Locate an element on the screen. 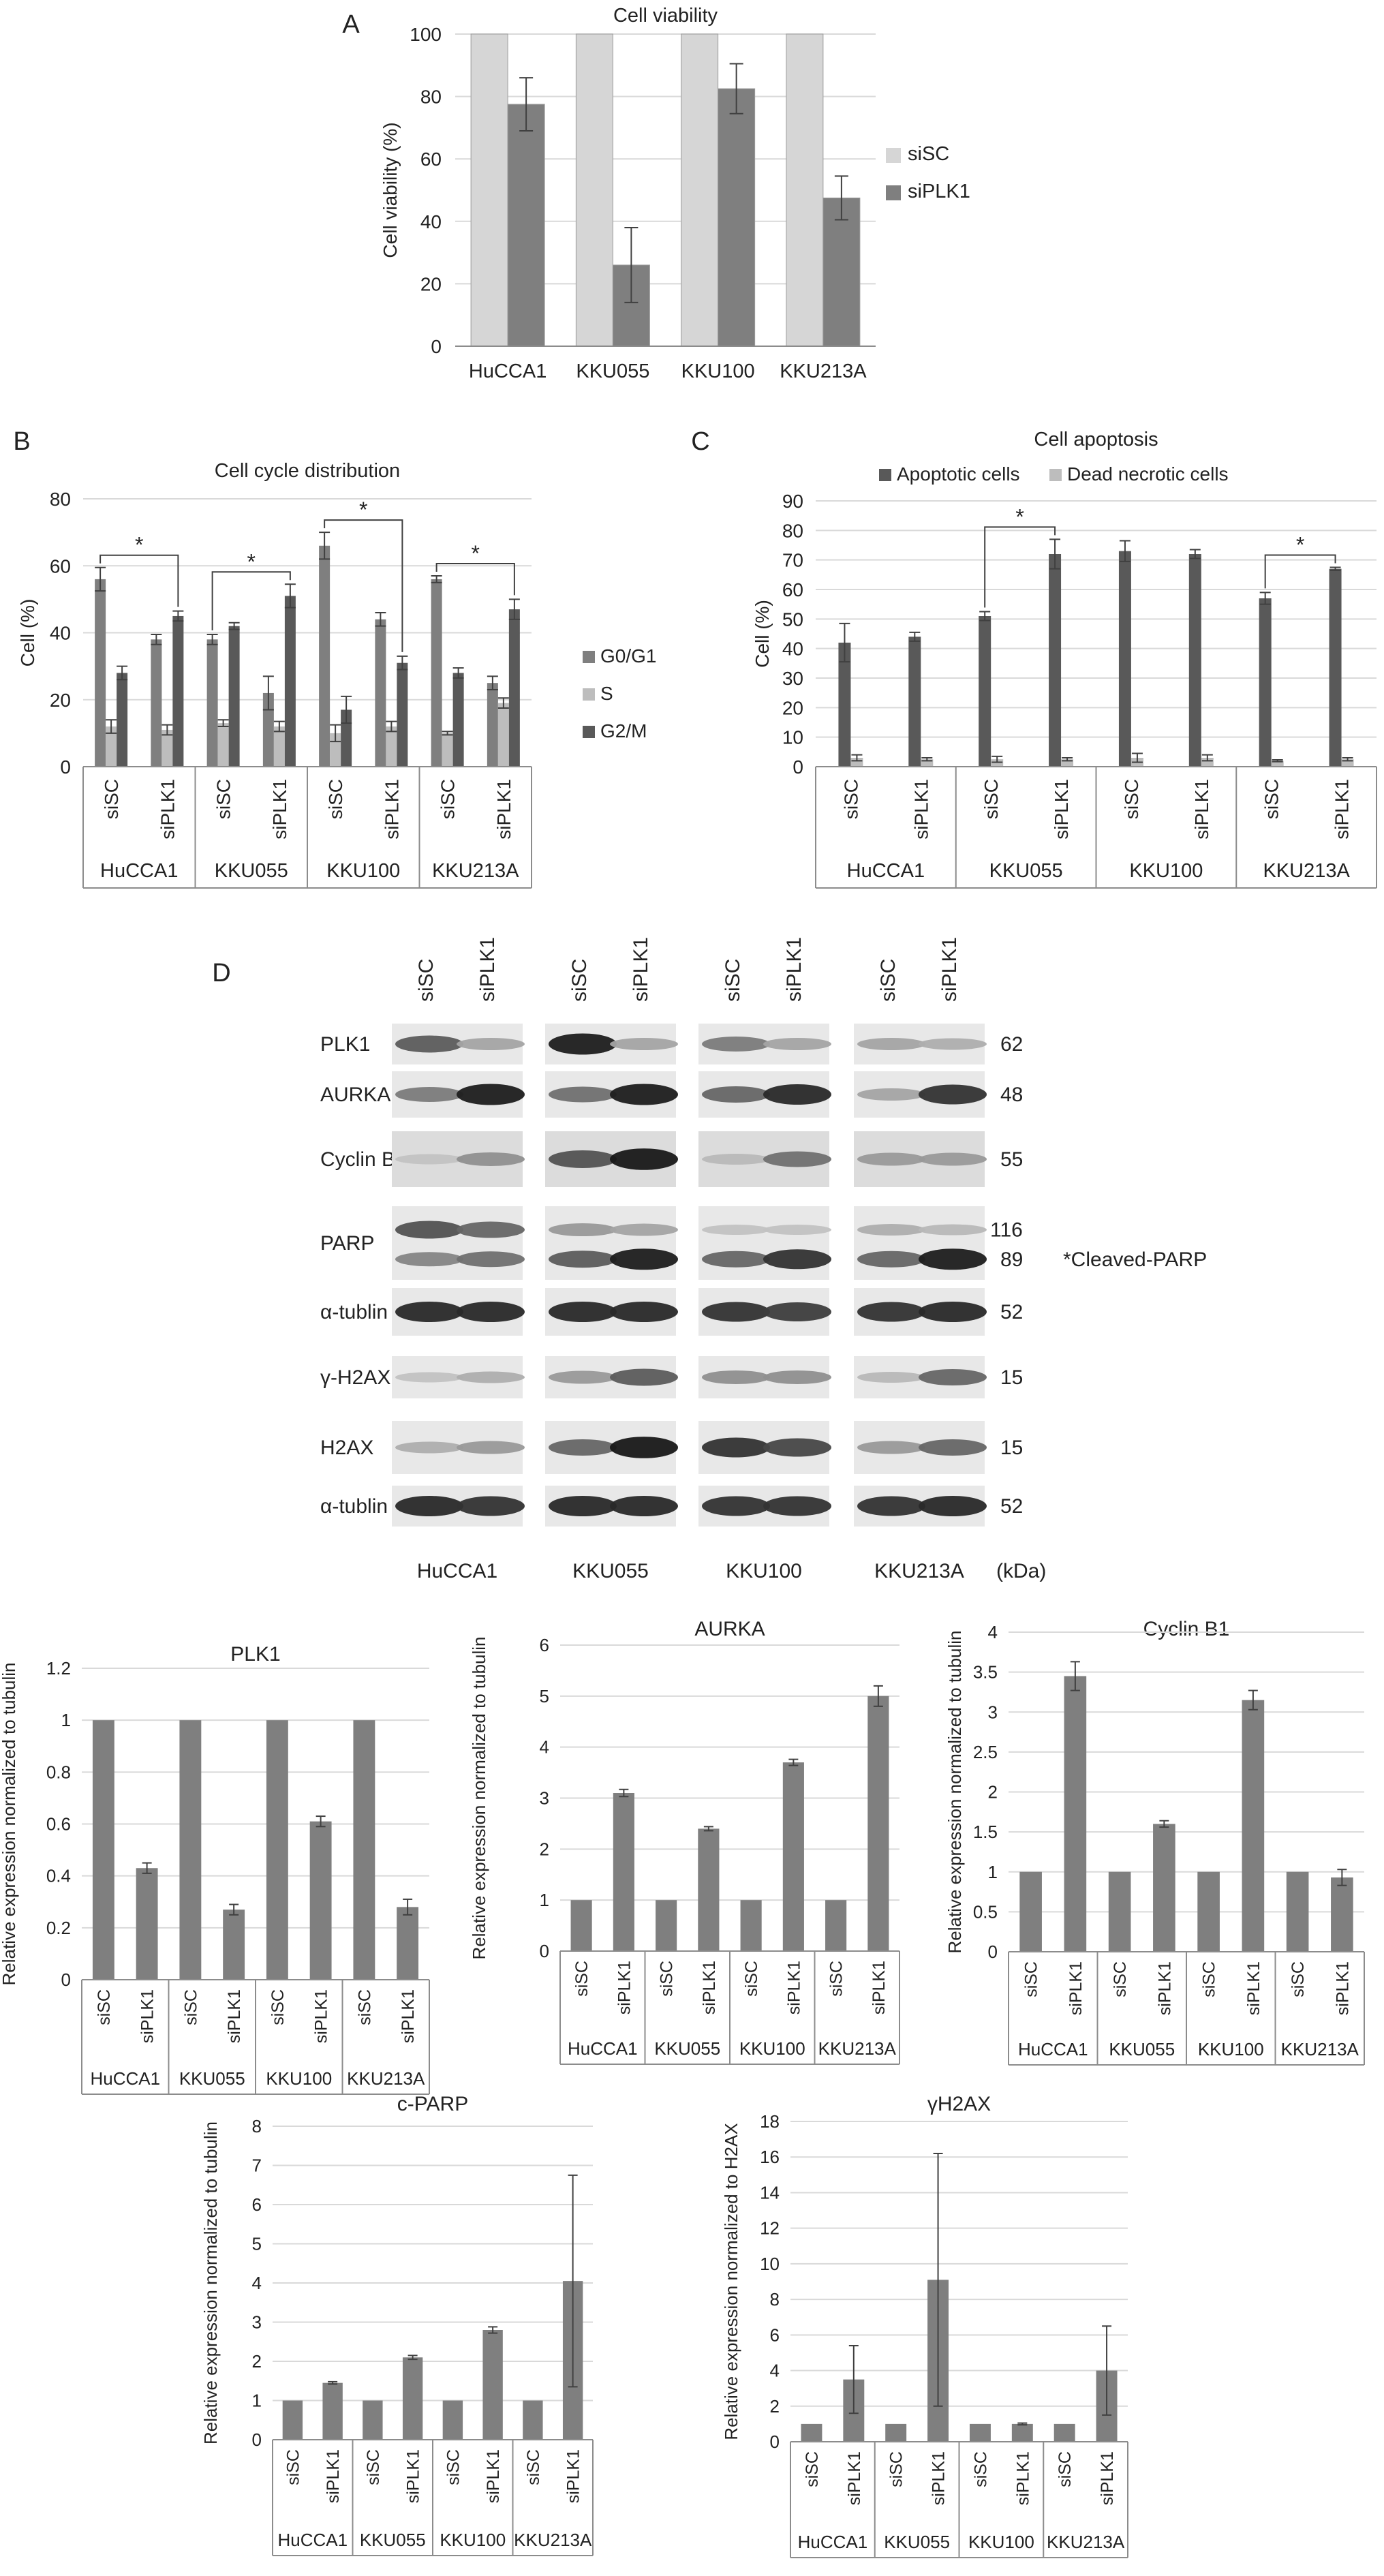 The width and height of the screenshot is (1384, 2576). legend-label: G2/M is located at coordinates (623, 730).